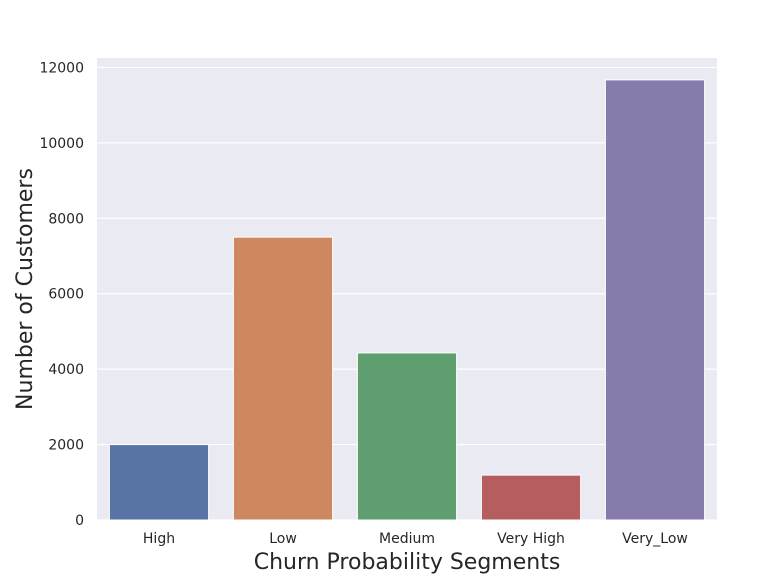 This screenshot has width=776, height=579. Describe the element at coordinates (159, 539) in the screenshot. I see `x-tick-label: High` at that location.